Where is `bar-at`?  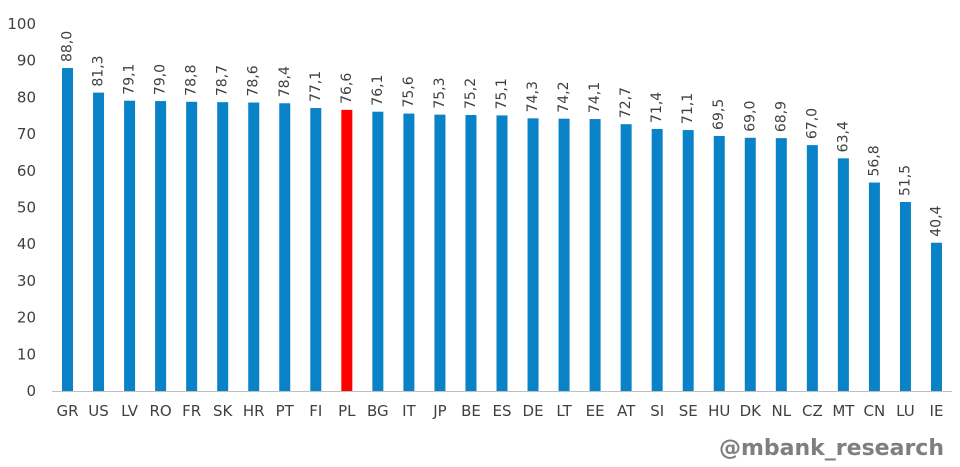
bar-at is located at coordinates (626, 257).